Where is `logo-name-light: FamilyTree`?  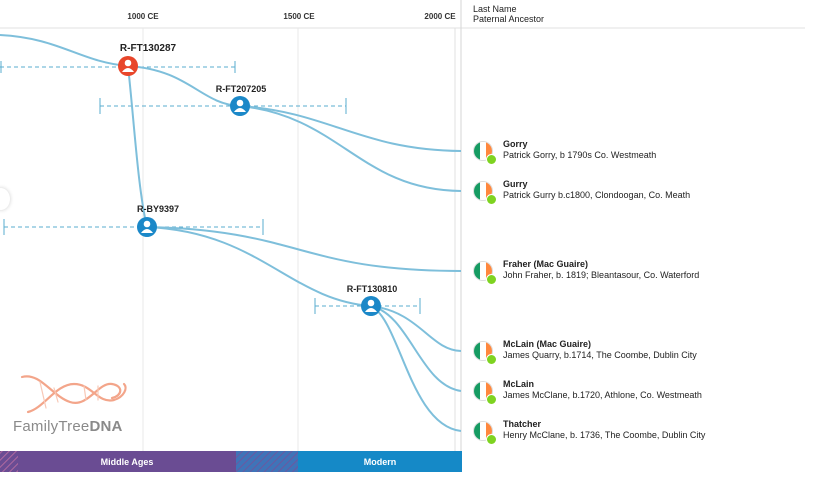
logo-name-light: FamilyTree is located at coordinates (51, 426).